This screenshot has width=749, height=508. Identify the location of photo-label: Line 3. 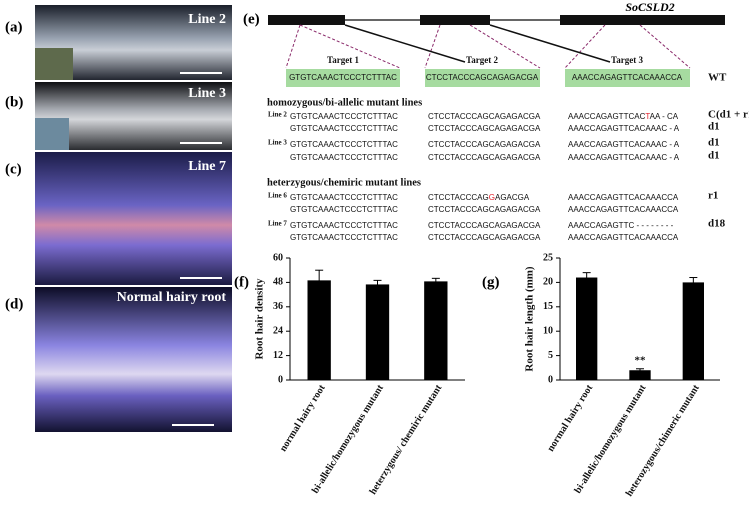
(207, 93).